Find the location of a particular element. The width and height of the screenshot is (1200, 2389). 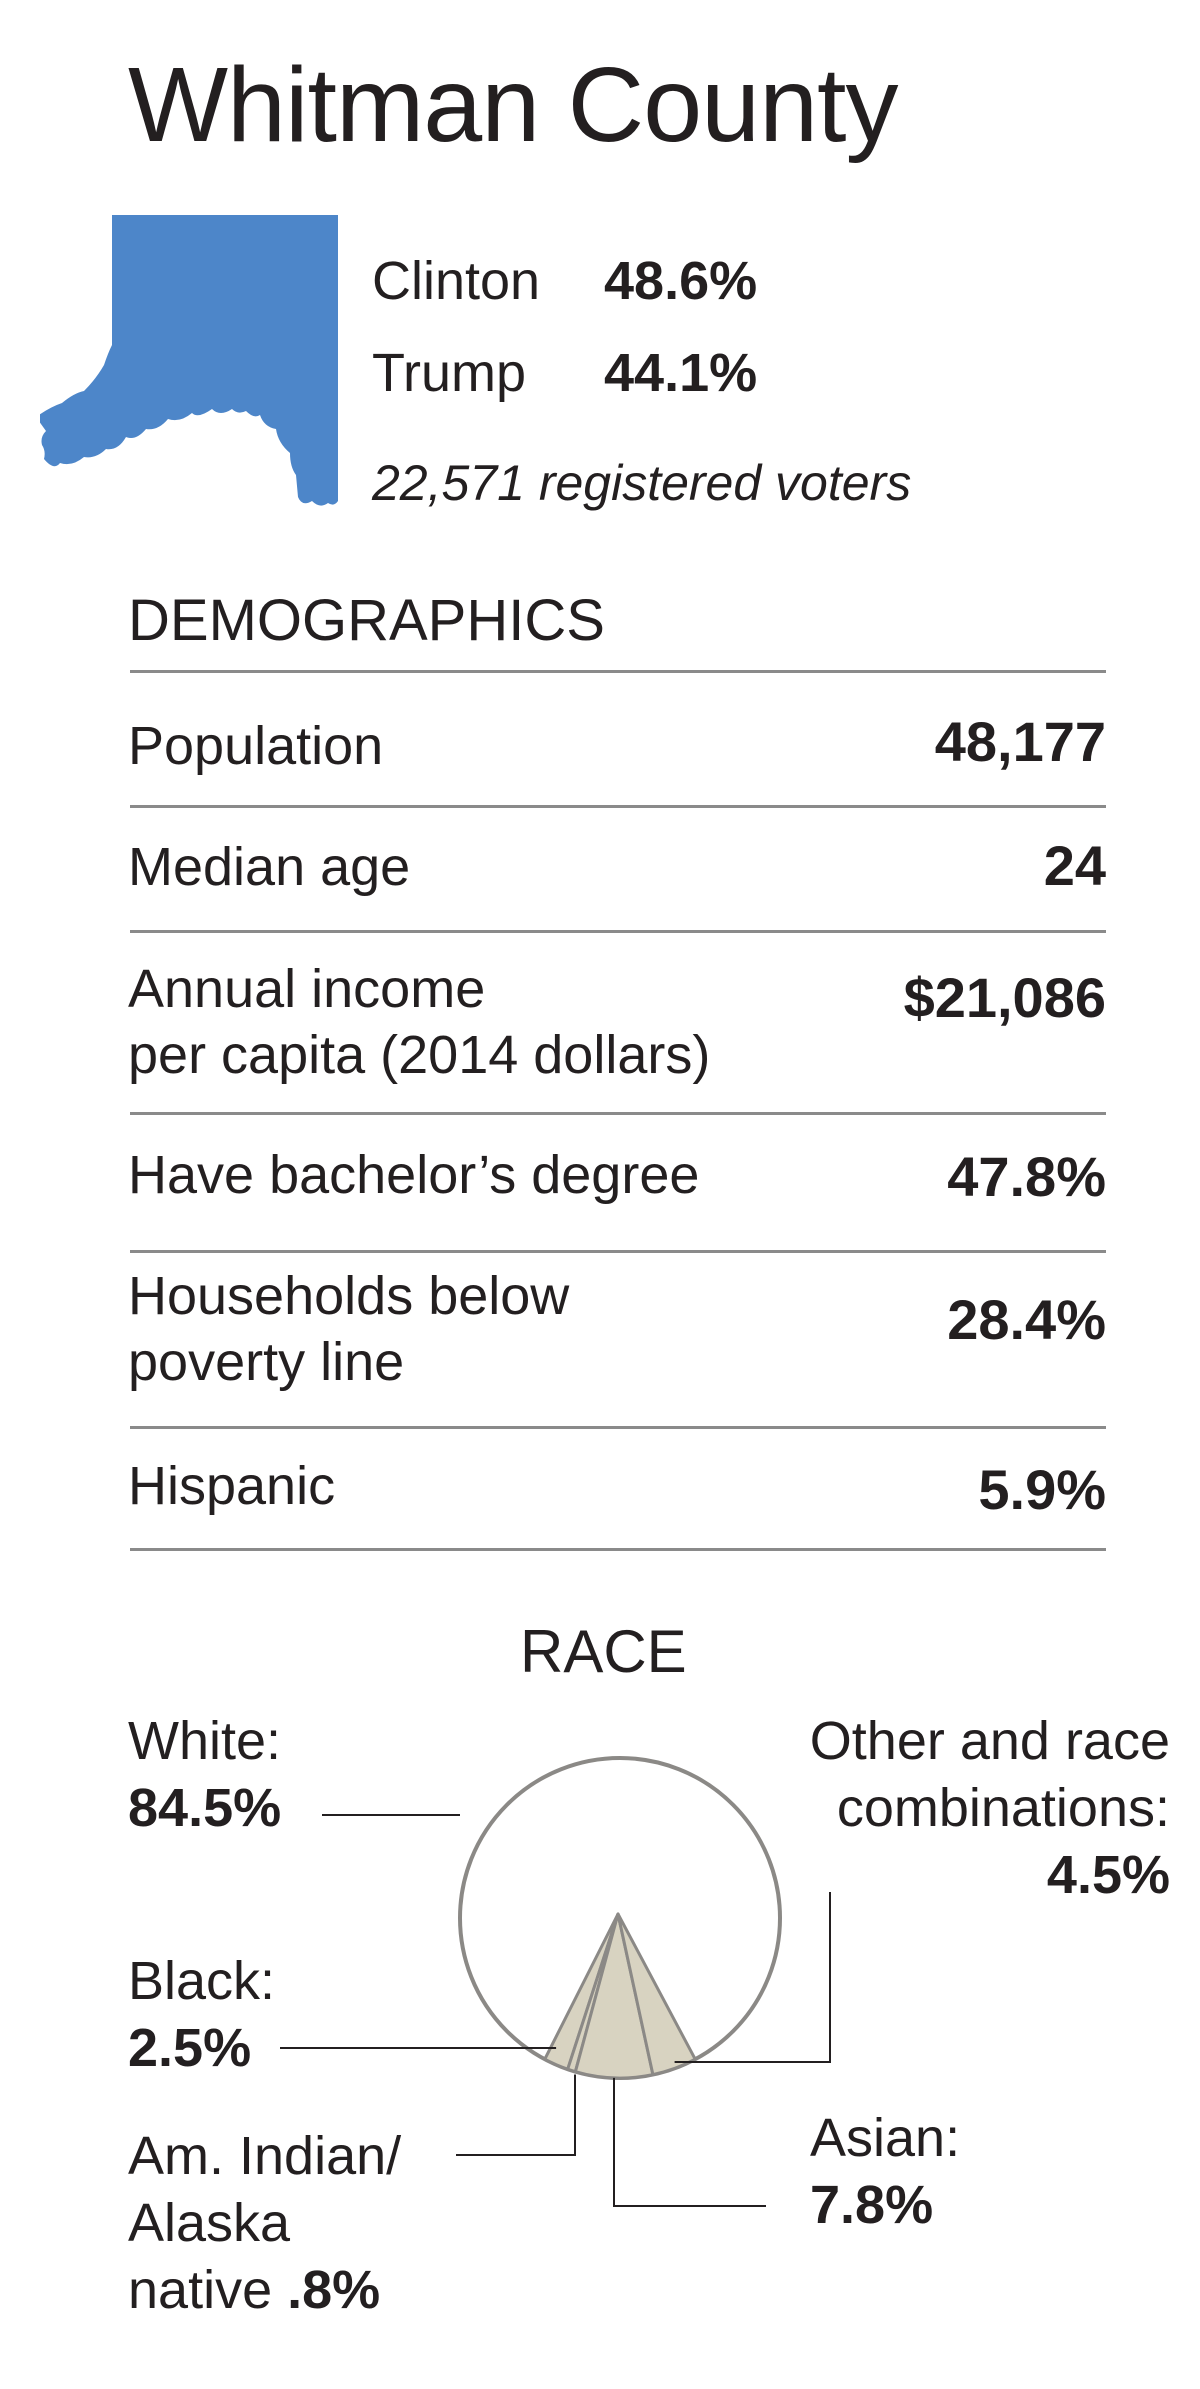

other-slice-label: Other and race is located at coordinates (989, 1741).